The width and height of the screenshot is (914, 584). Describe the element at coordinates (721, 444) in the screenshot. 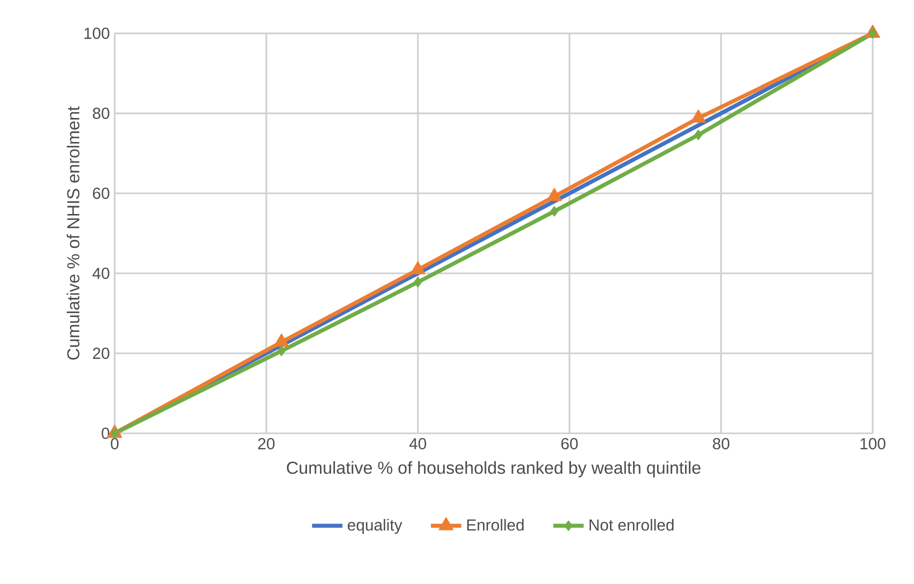

I see `x-tick-label: 80` at that location.